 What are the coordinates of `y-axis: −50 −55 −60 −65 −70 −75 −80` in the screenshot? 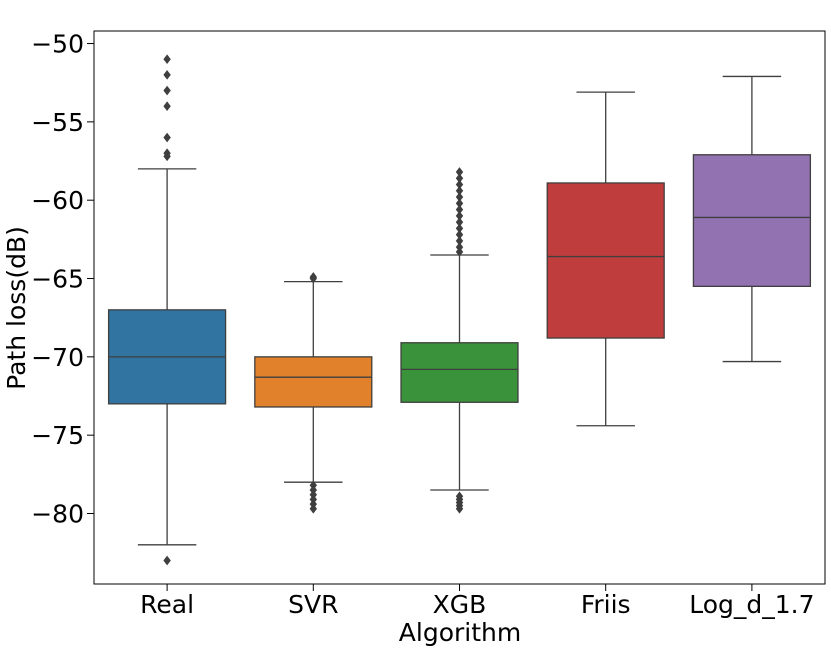 It's located at (62, 279).